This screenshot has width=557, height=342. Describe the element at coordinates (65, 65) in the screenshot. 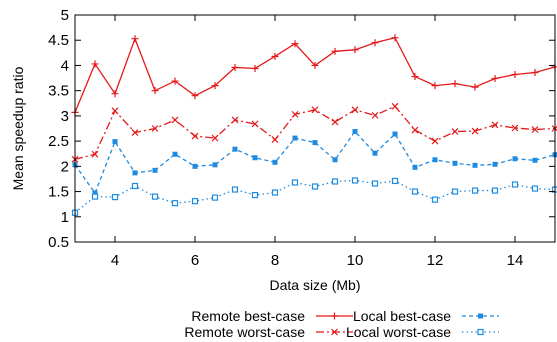

I see `y-tick-label: 4` at that location.